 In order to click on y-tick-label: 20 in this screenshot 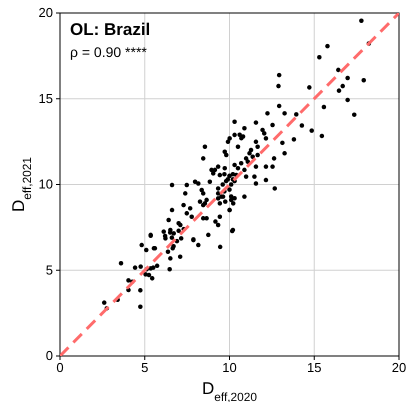, I will do `click(45, 12)`.